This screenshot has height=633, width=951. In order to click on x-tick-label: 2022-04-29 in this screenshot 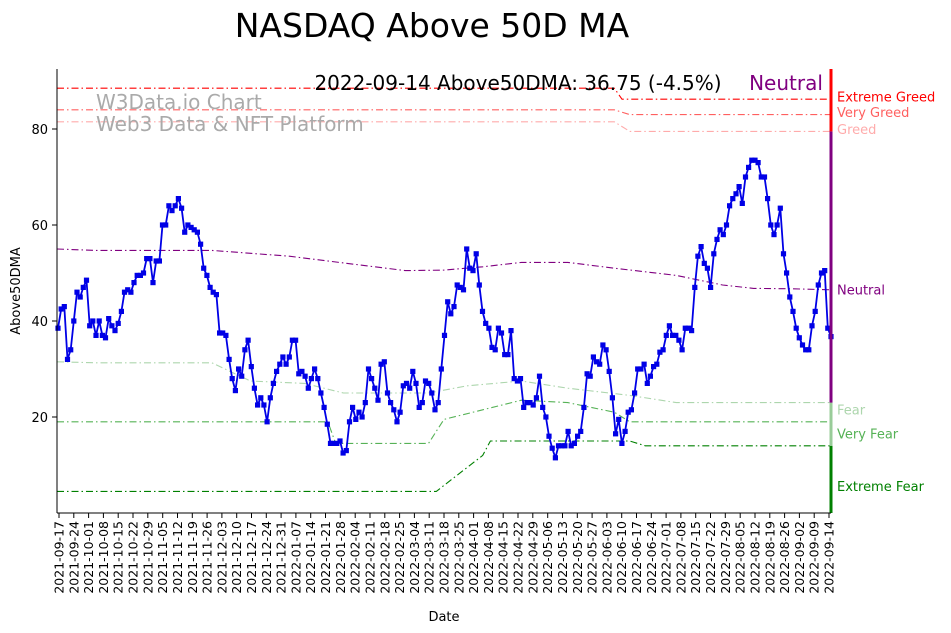, I will do `click(532, 557)`.